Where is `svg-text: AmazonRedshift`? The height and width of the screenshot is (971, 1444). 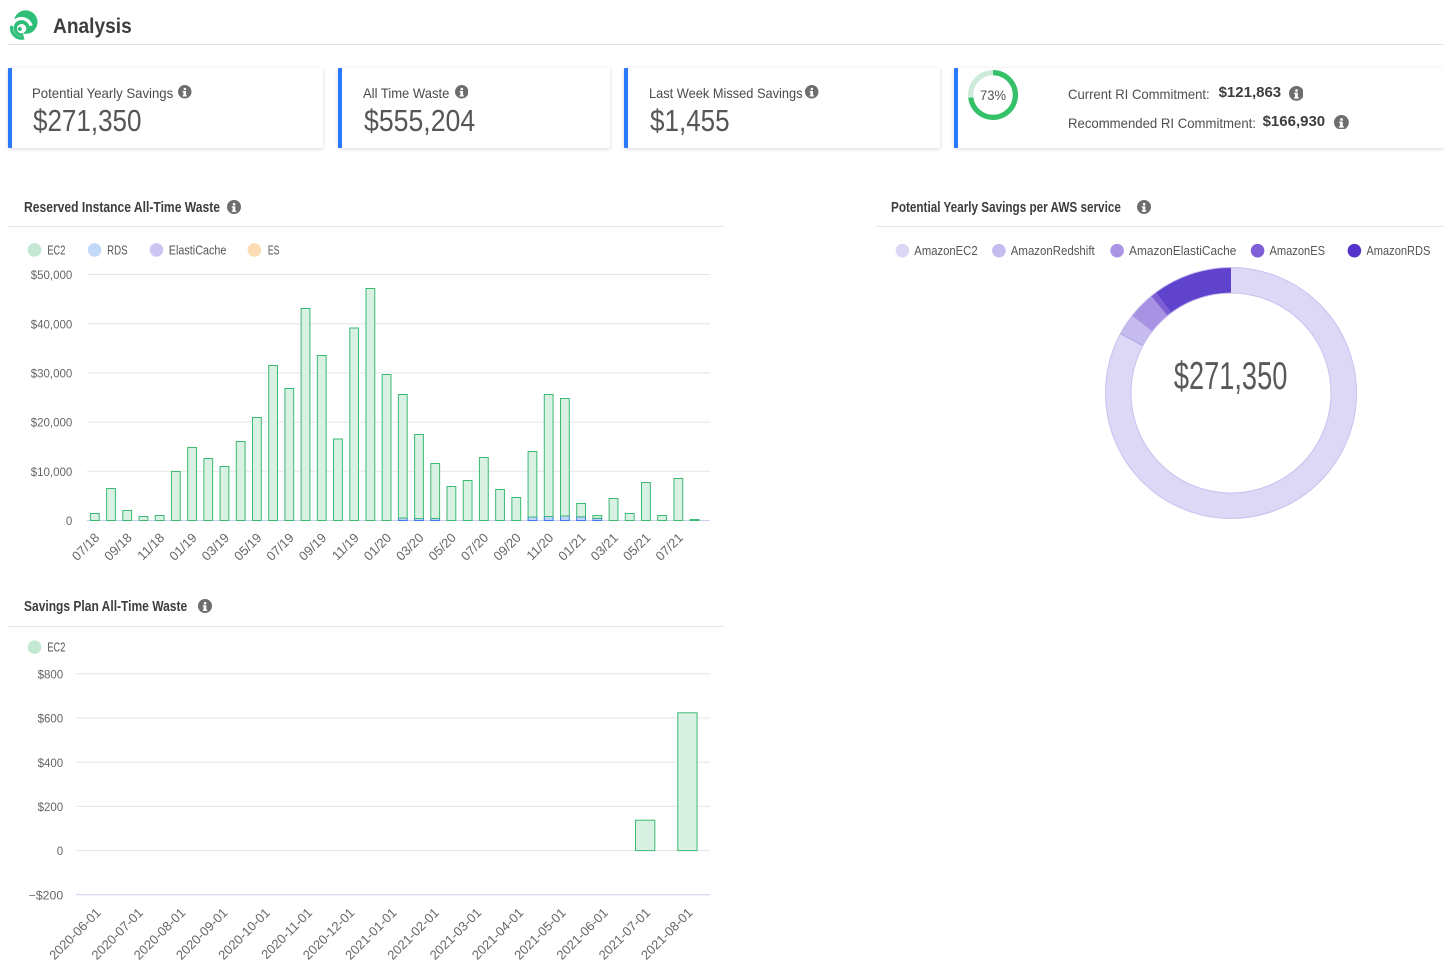 svg-text: AmazonRedshift is located at coordinates (1053, 251).